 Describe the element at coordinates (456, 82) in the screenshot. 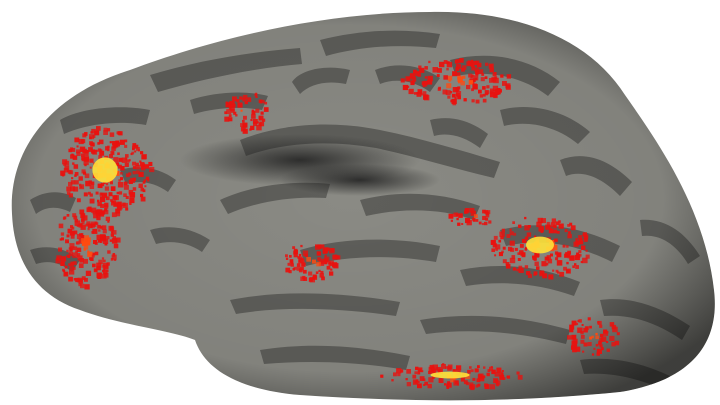

I see `superior-parietal-cluster` at that location.